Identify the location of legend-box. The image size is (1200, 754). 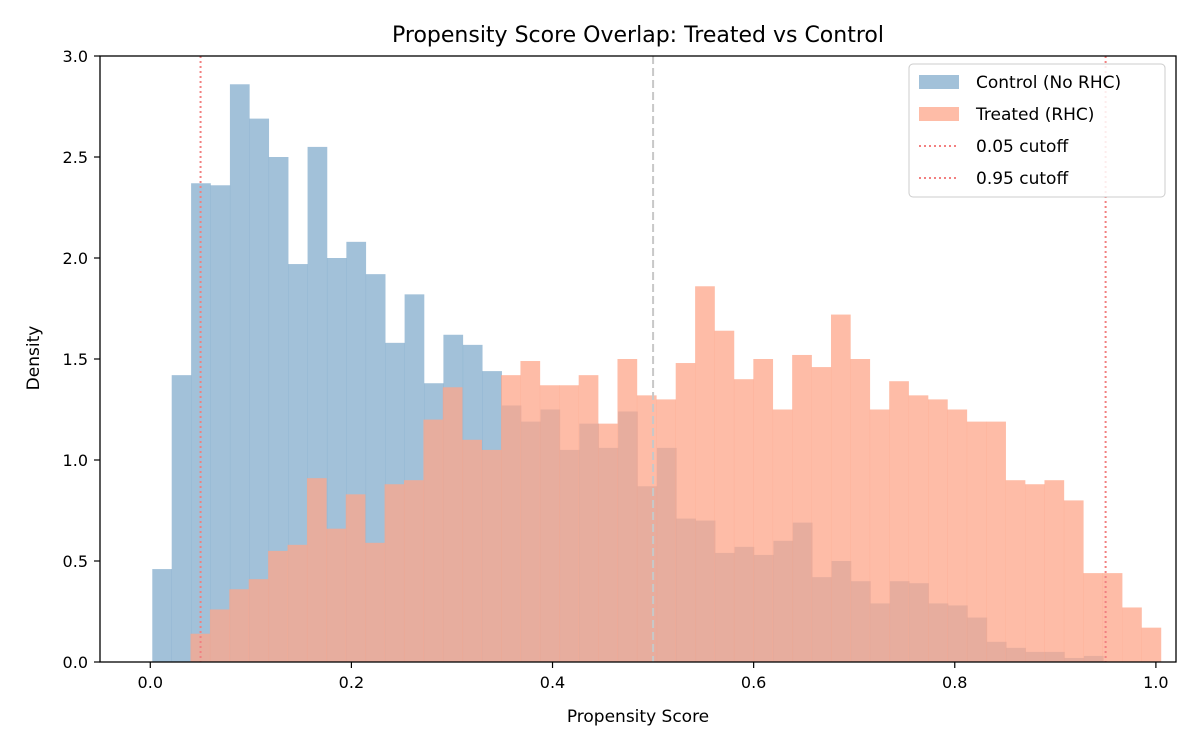
(1037, 130).